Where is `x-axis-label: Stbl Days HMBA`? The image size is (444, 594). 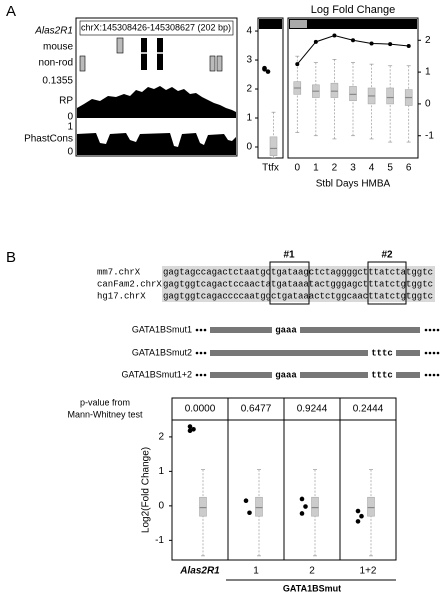
x-axis-label: Stbl Days HMBA is located at coordinates (353, 184).